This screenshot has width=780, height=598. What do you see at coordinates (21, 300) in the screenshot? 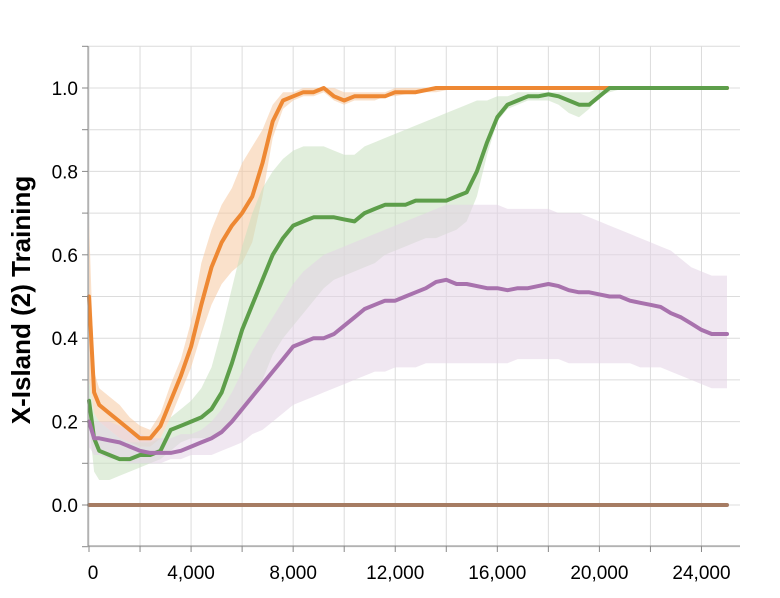
I see `y-axis-title: X-Island (2) Training` at bounding box center [21, 300].